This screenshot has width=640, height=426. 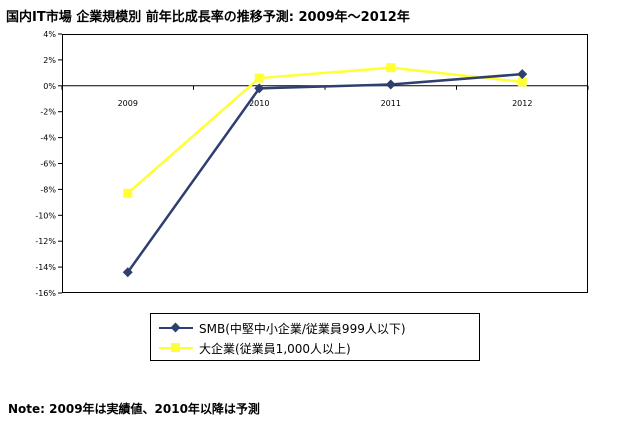 What do you see at coordinates (176, 348) in the screenshot?
I see `legend-swatch-large` at bounding box center [176, 348].